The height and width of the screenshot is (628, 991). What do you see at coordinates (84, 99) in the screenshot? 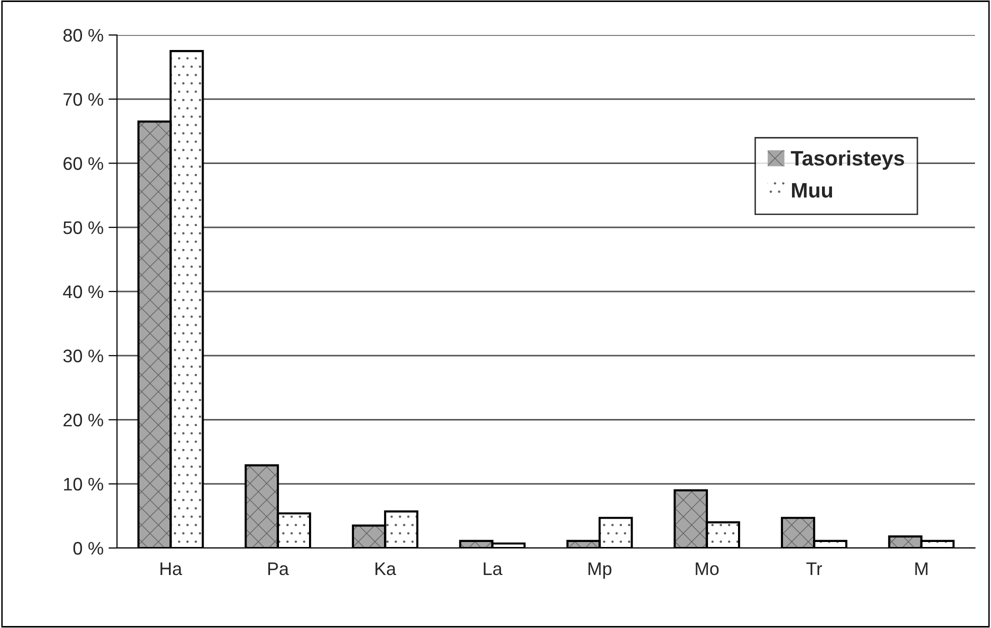
I see `y-tick-label: 70 %` at bounding box center [84, 99].